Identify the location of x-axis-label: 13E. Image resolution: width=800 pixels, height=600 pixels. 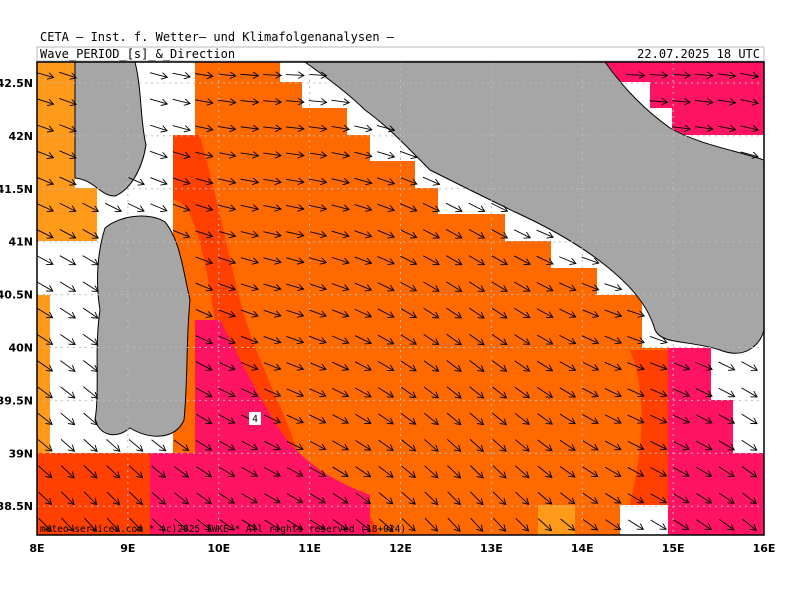
(491, 548).